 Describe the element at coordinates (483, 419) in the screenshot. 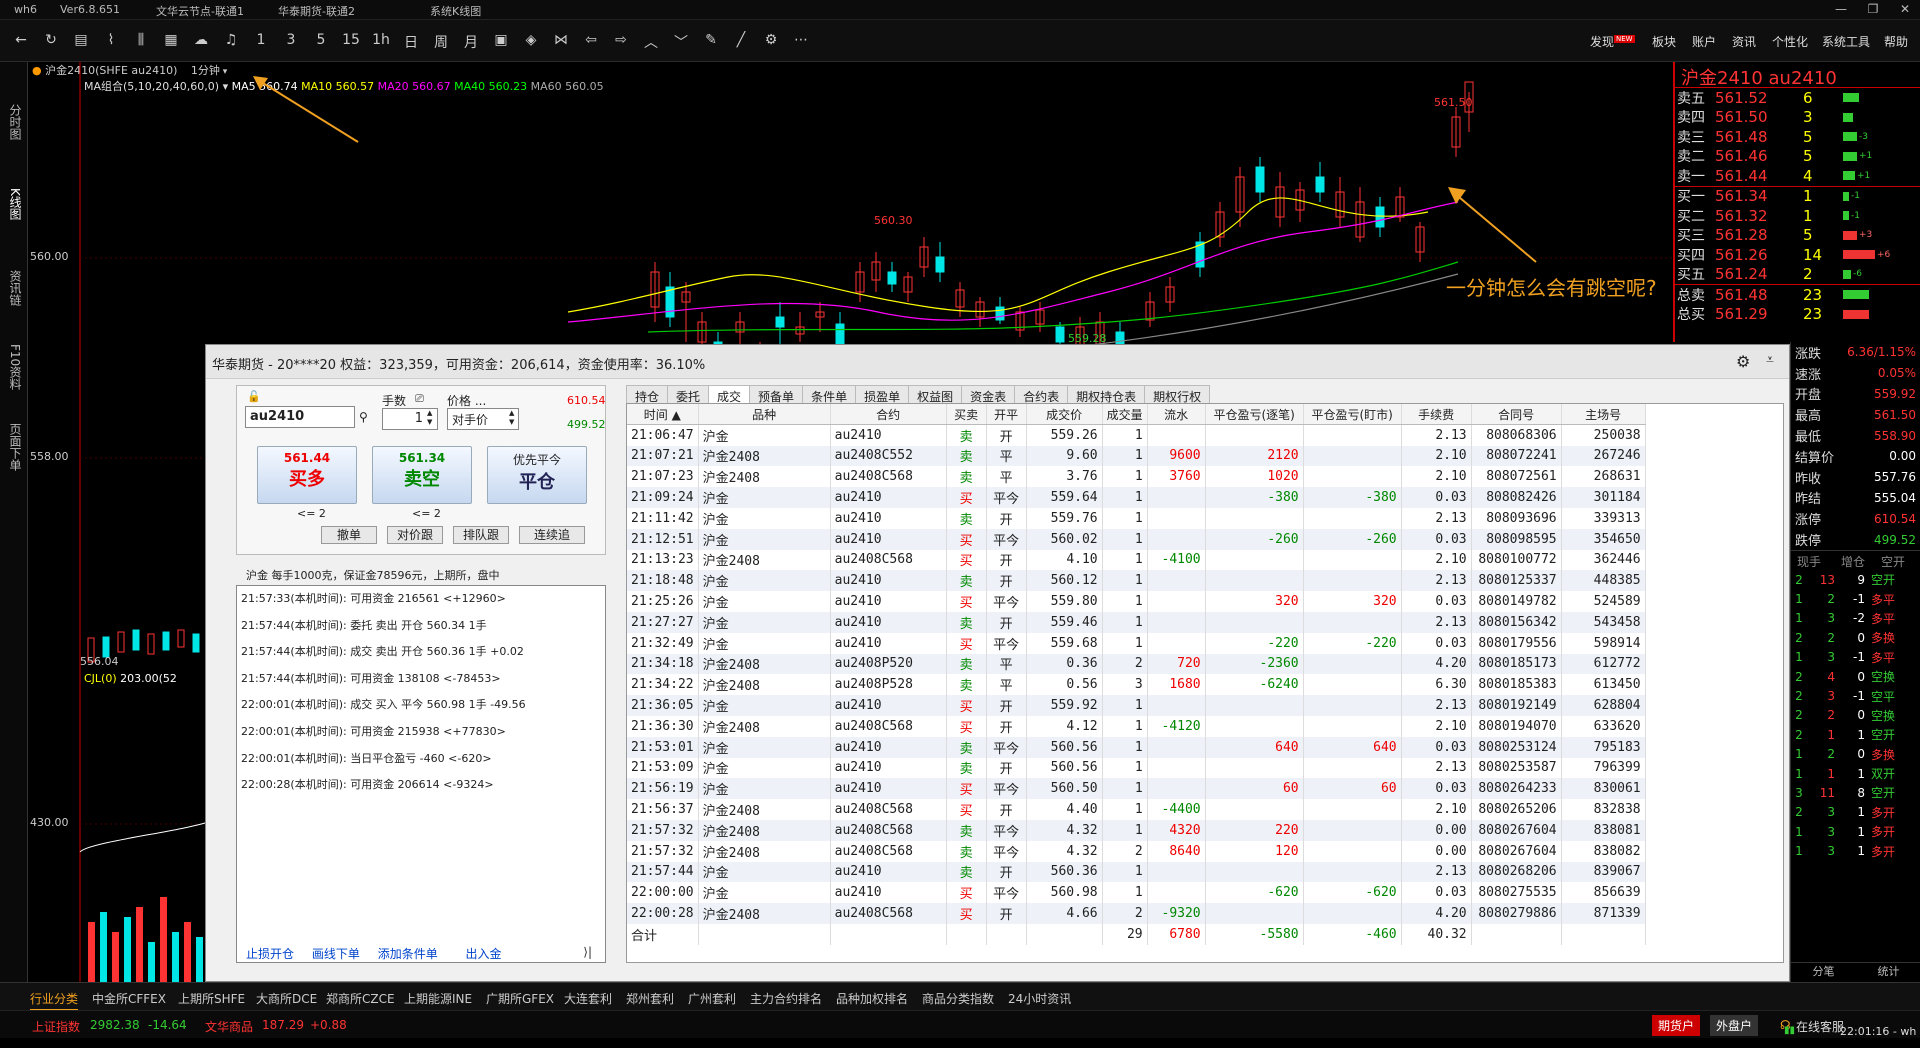

I see `price-input: 对手价` at that location.